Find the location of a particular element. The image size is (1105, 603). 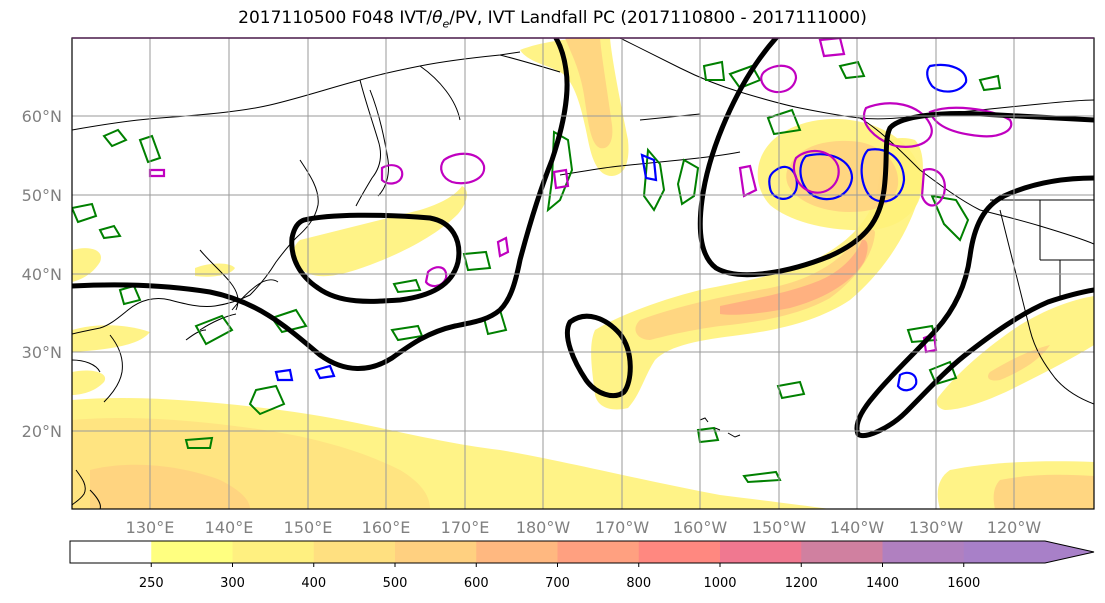

pc-contour-northeast-arc is located at coordinates (895, 158).